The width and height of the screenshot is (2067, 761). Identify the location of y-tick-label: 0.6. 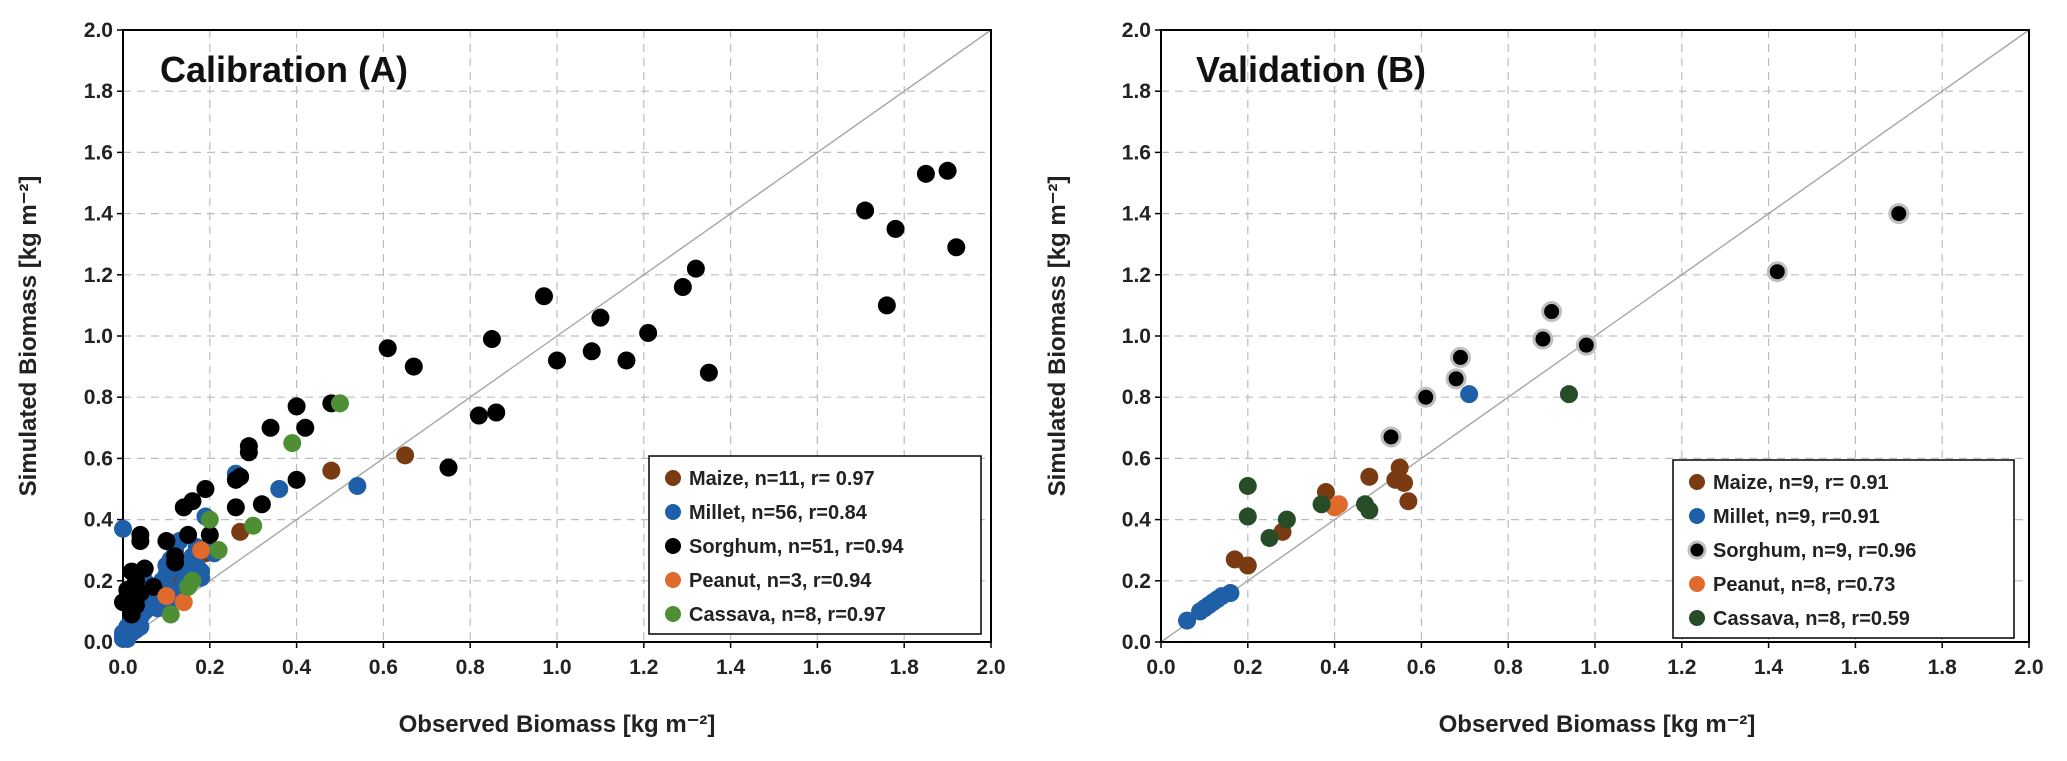
(1136, 458).